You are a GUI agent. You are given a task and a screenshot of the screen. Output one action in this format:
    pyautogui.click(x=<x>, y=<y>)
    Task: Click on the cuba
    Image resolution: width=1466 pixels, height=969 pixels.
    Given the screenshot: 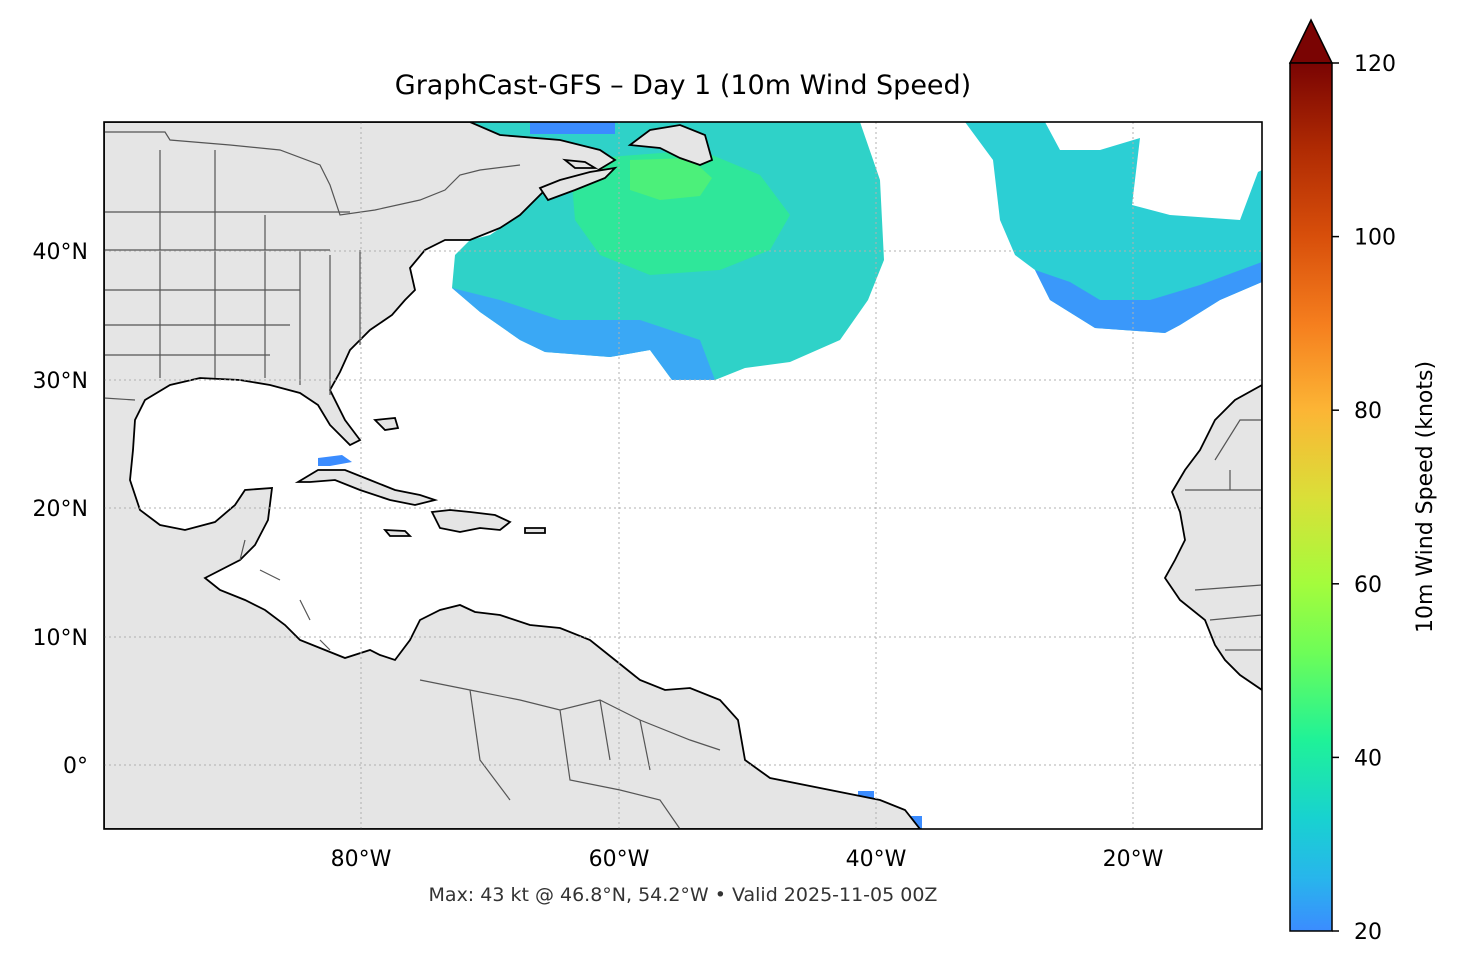 What is the action you would take?
    pyautogui.click(x=366, y=487)
    